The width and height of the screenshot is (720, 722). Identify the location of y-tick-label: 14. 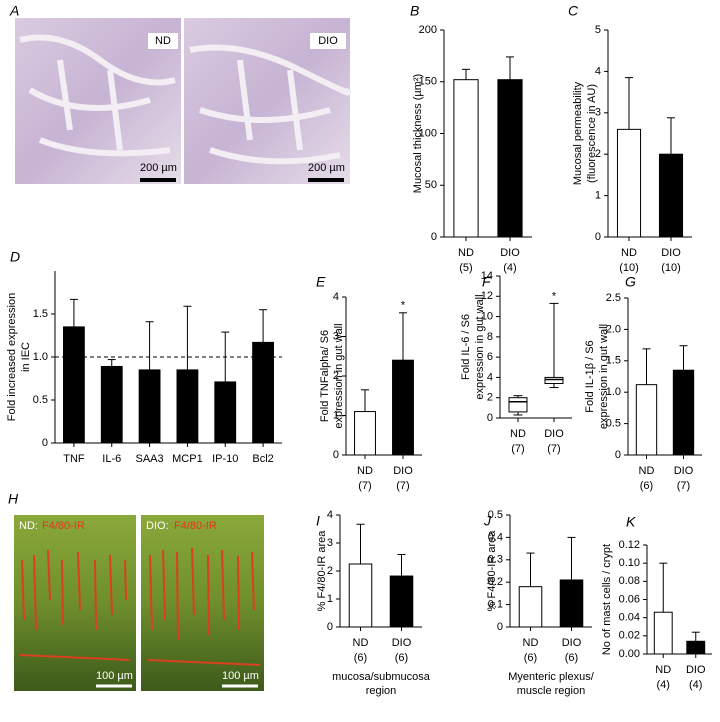
(487, 276).